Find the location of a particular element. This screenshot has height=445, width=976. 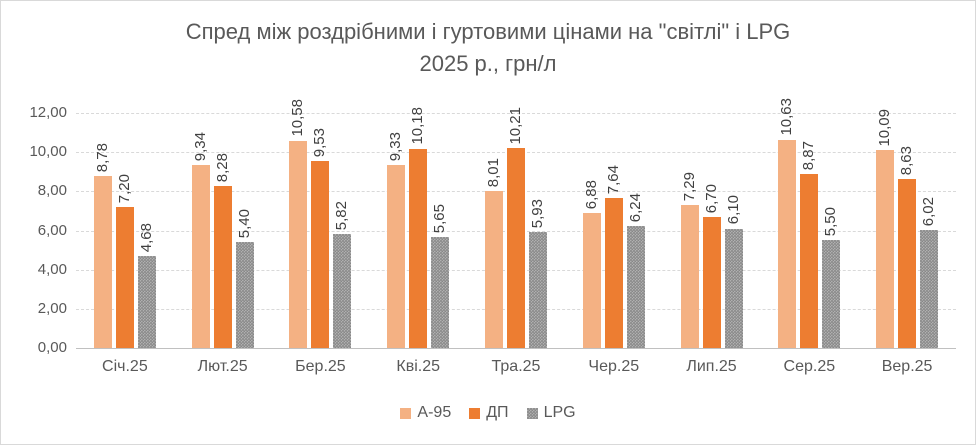

data-label: 5,50 is located at coordinates (831, 222).